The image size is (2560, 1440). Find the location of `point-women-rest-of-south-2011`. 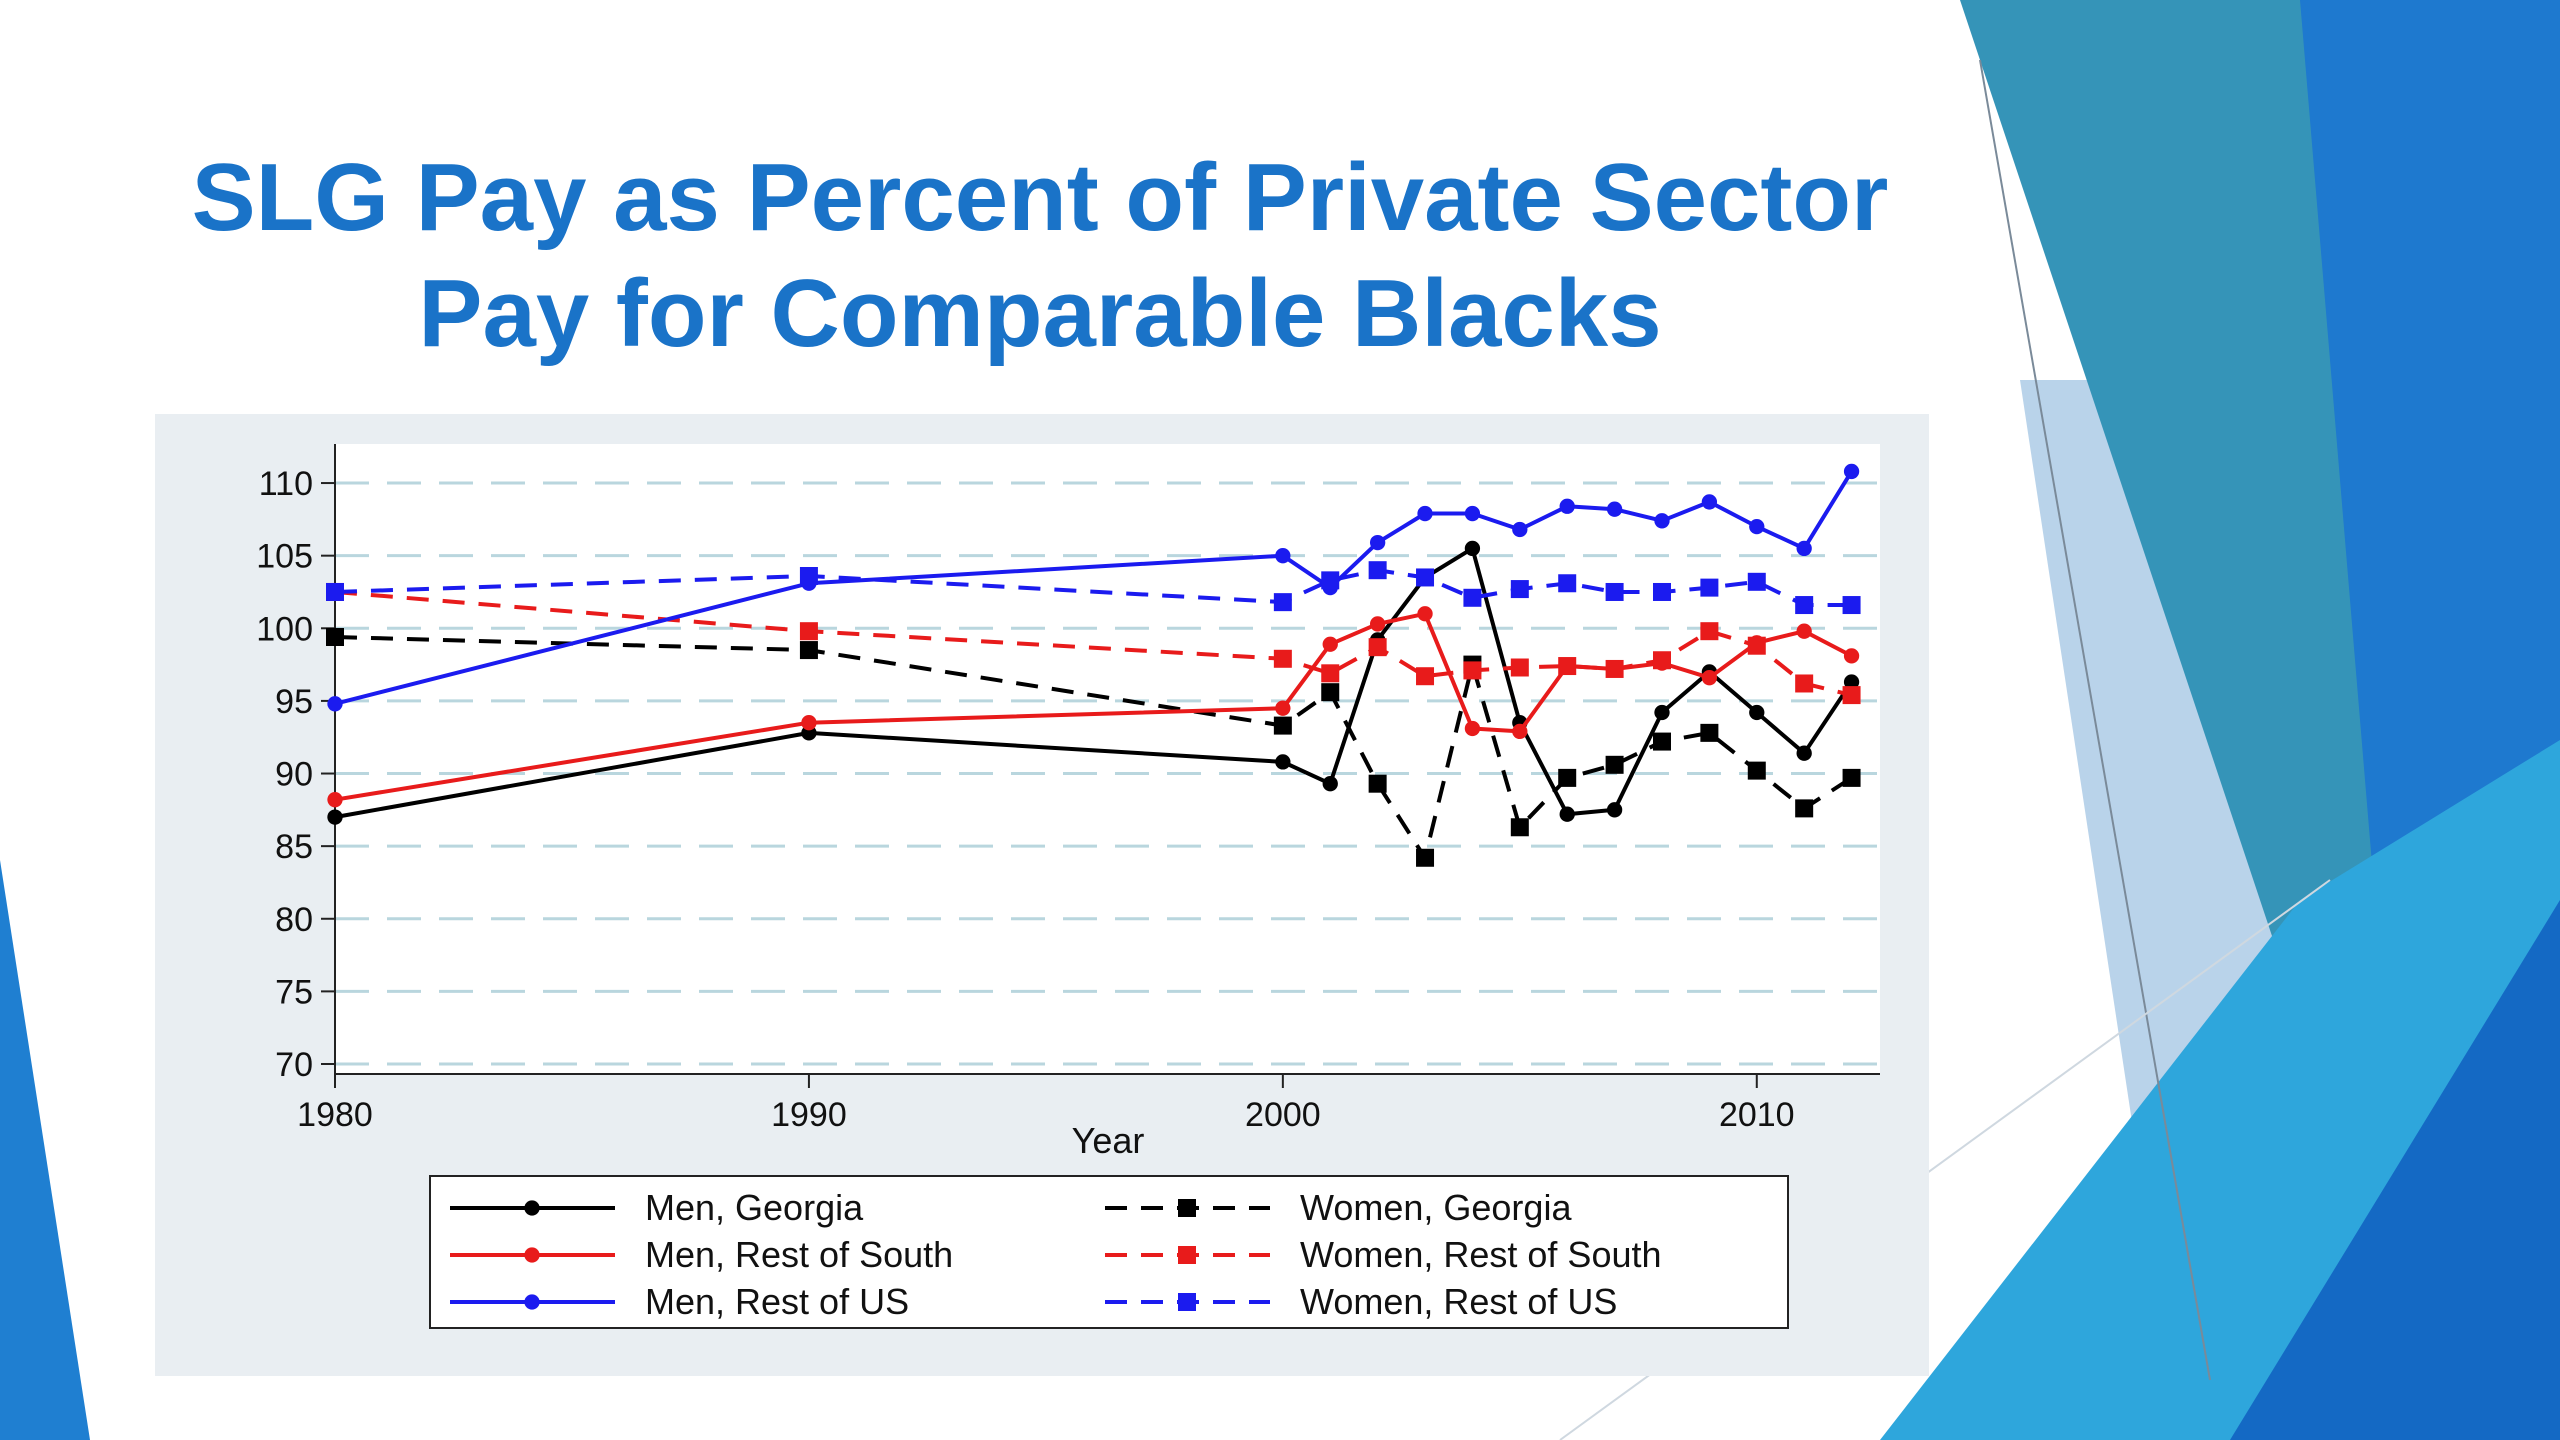

point-women-rest-of-south-2011 is located at coordinates (1804, 683).